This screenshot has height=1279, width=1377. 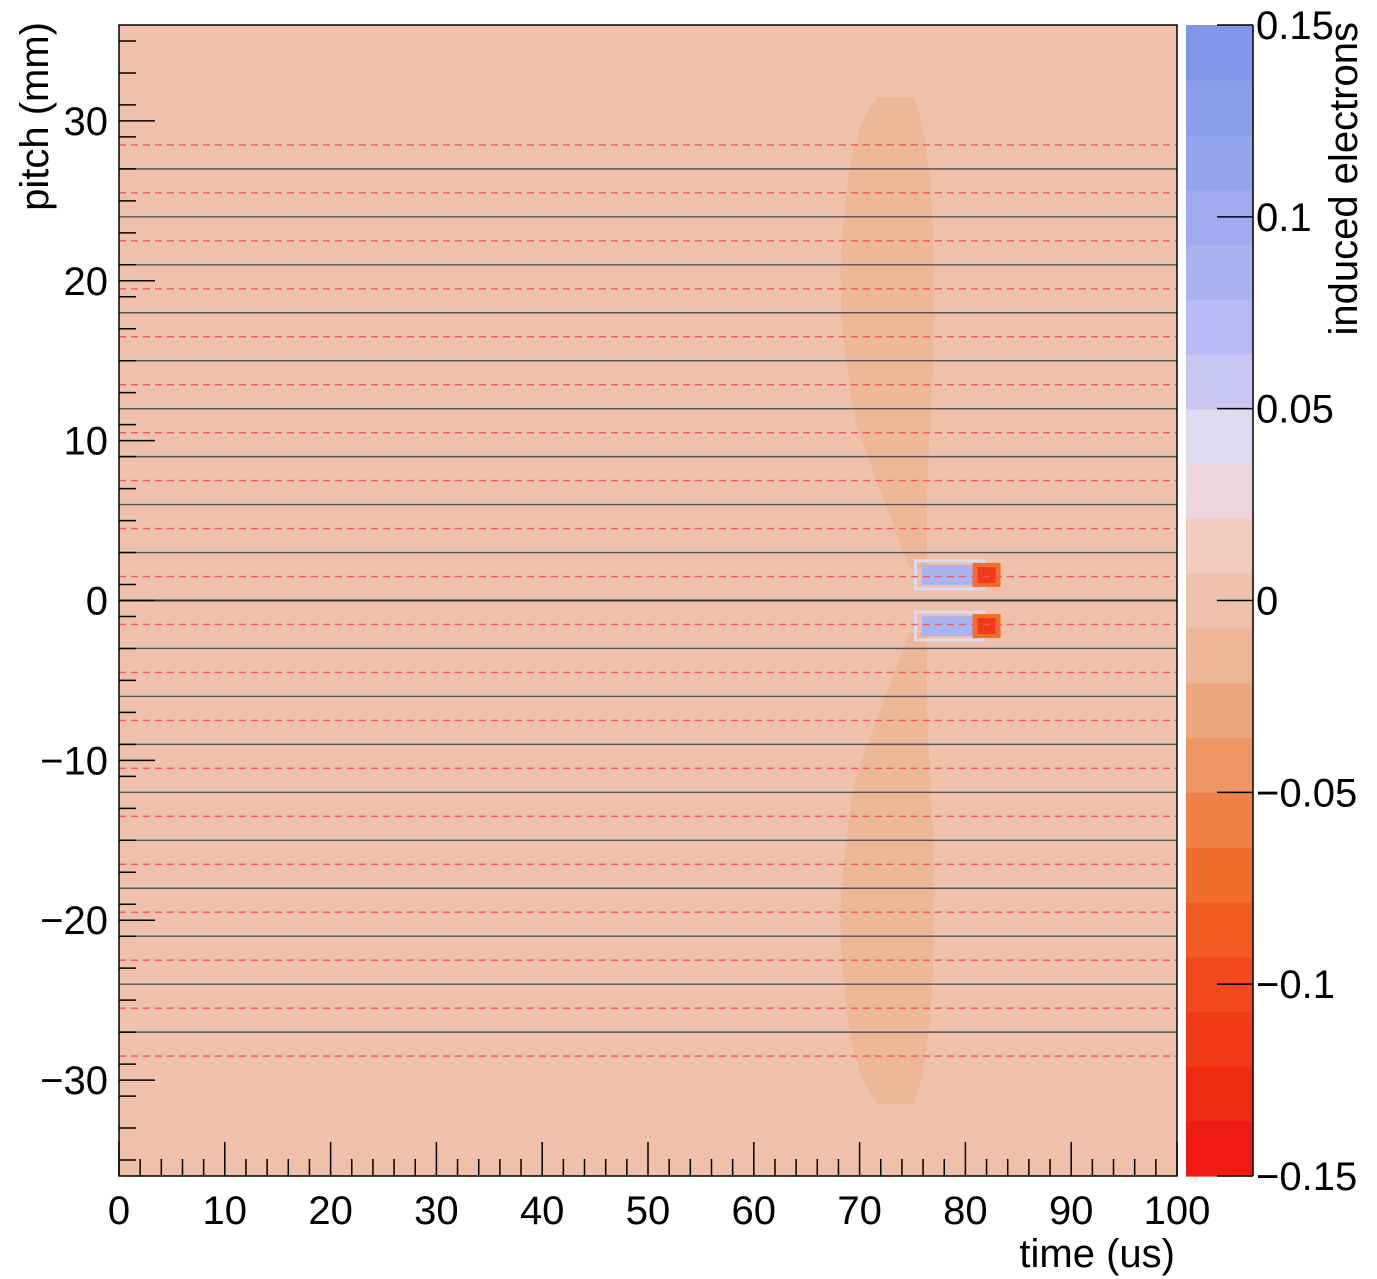 I want to click on x-tick-label: 30, so click(x=436, y=1211).